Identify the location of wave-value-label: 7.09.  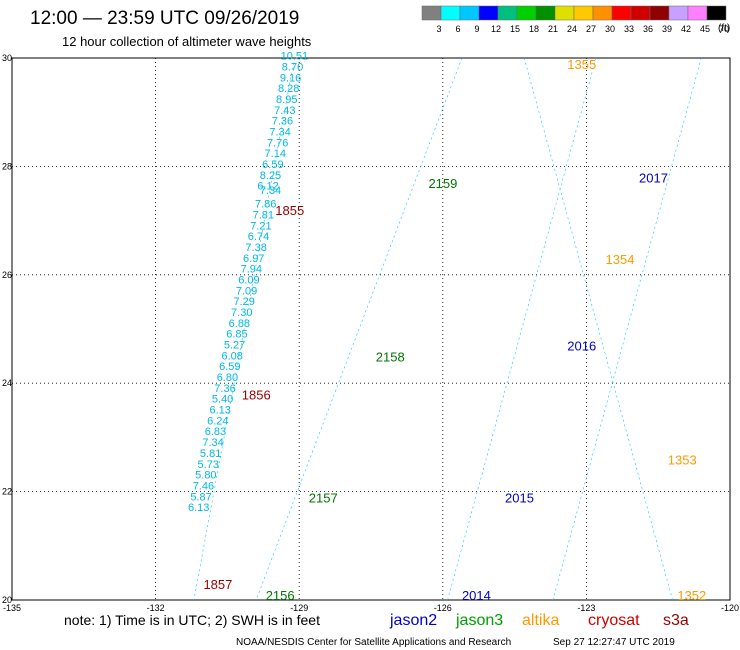
(246, 291).